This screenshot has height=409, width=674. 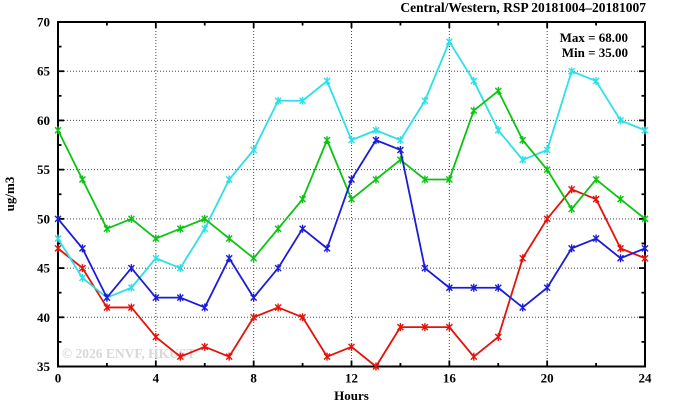 I want to click on y-tick-label: 35, so click(x=44, y=366).